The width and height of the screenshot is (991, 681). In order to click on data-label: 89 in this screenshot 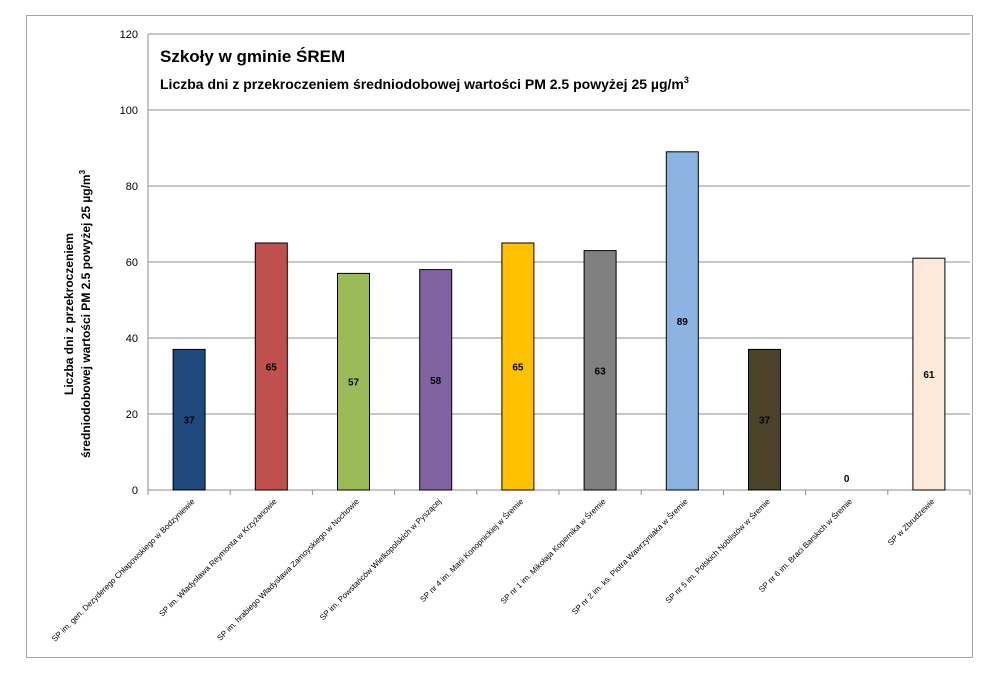, I will do `click(683, 322)`.